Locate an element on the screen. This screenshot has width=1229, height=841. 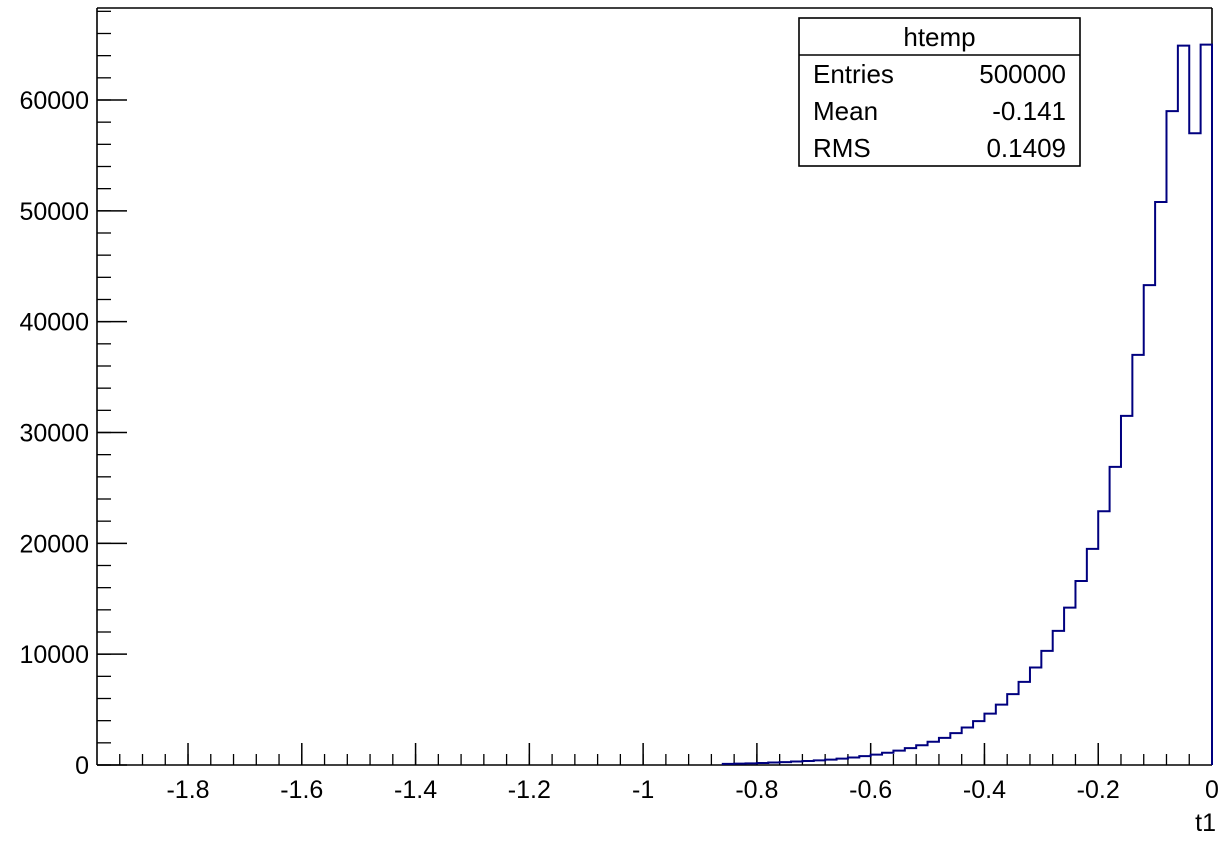
stats-box-frame is located at coordinates (939, 92).